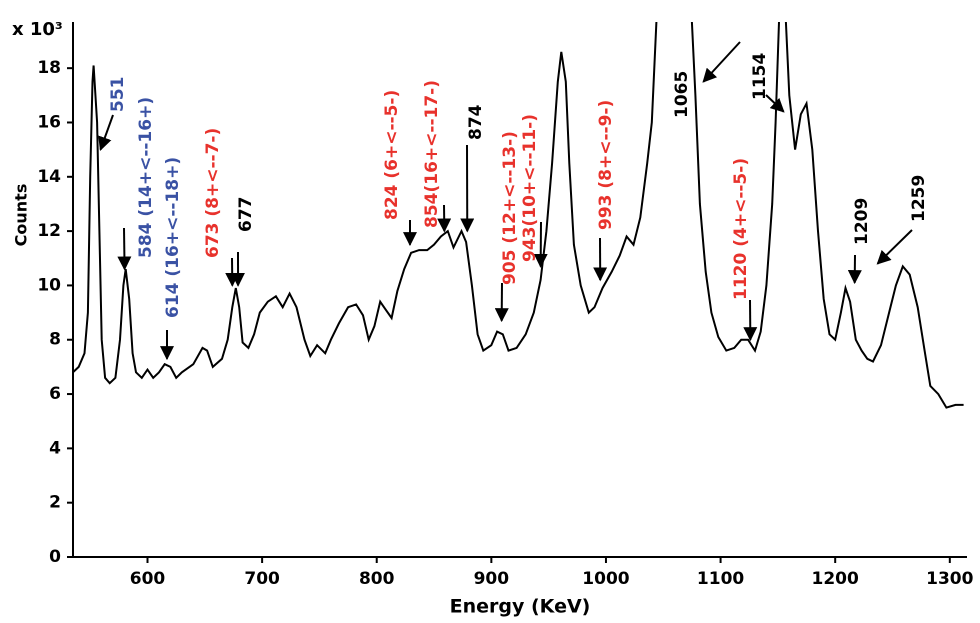 The height and width of the screenshot is (623, 980). Describe the element at coordinates (510, 208) in the screenshot. I see `annotation-label: 905 (12+<--13-)` at that location.